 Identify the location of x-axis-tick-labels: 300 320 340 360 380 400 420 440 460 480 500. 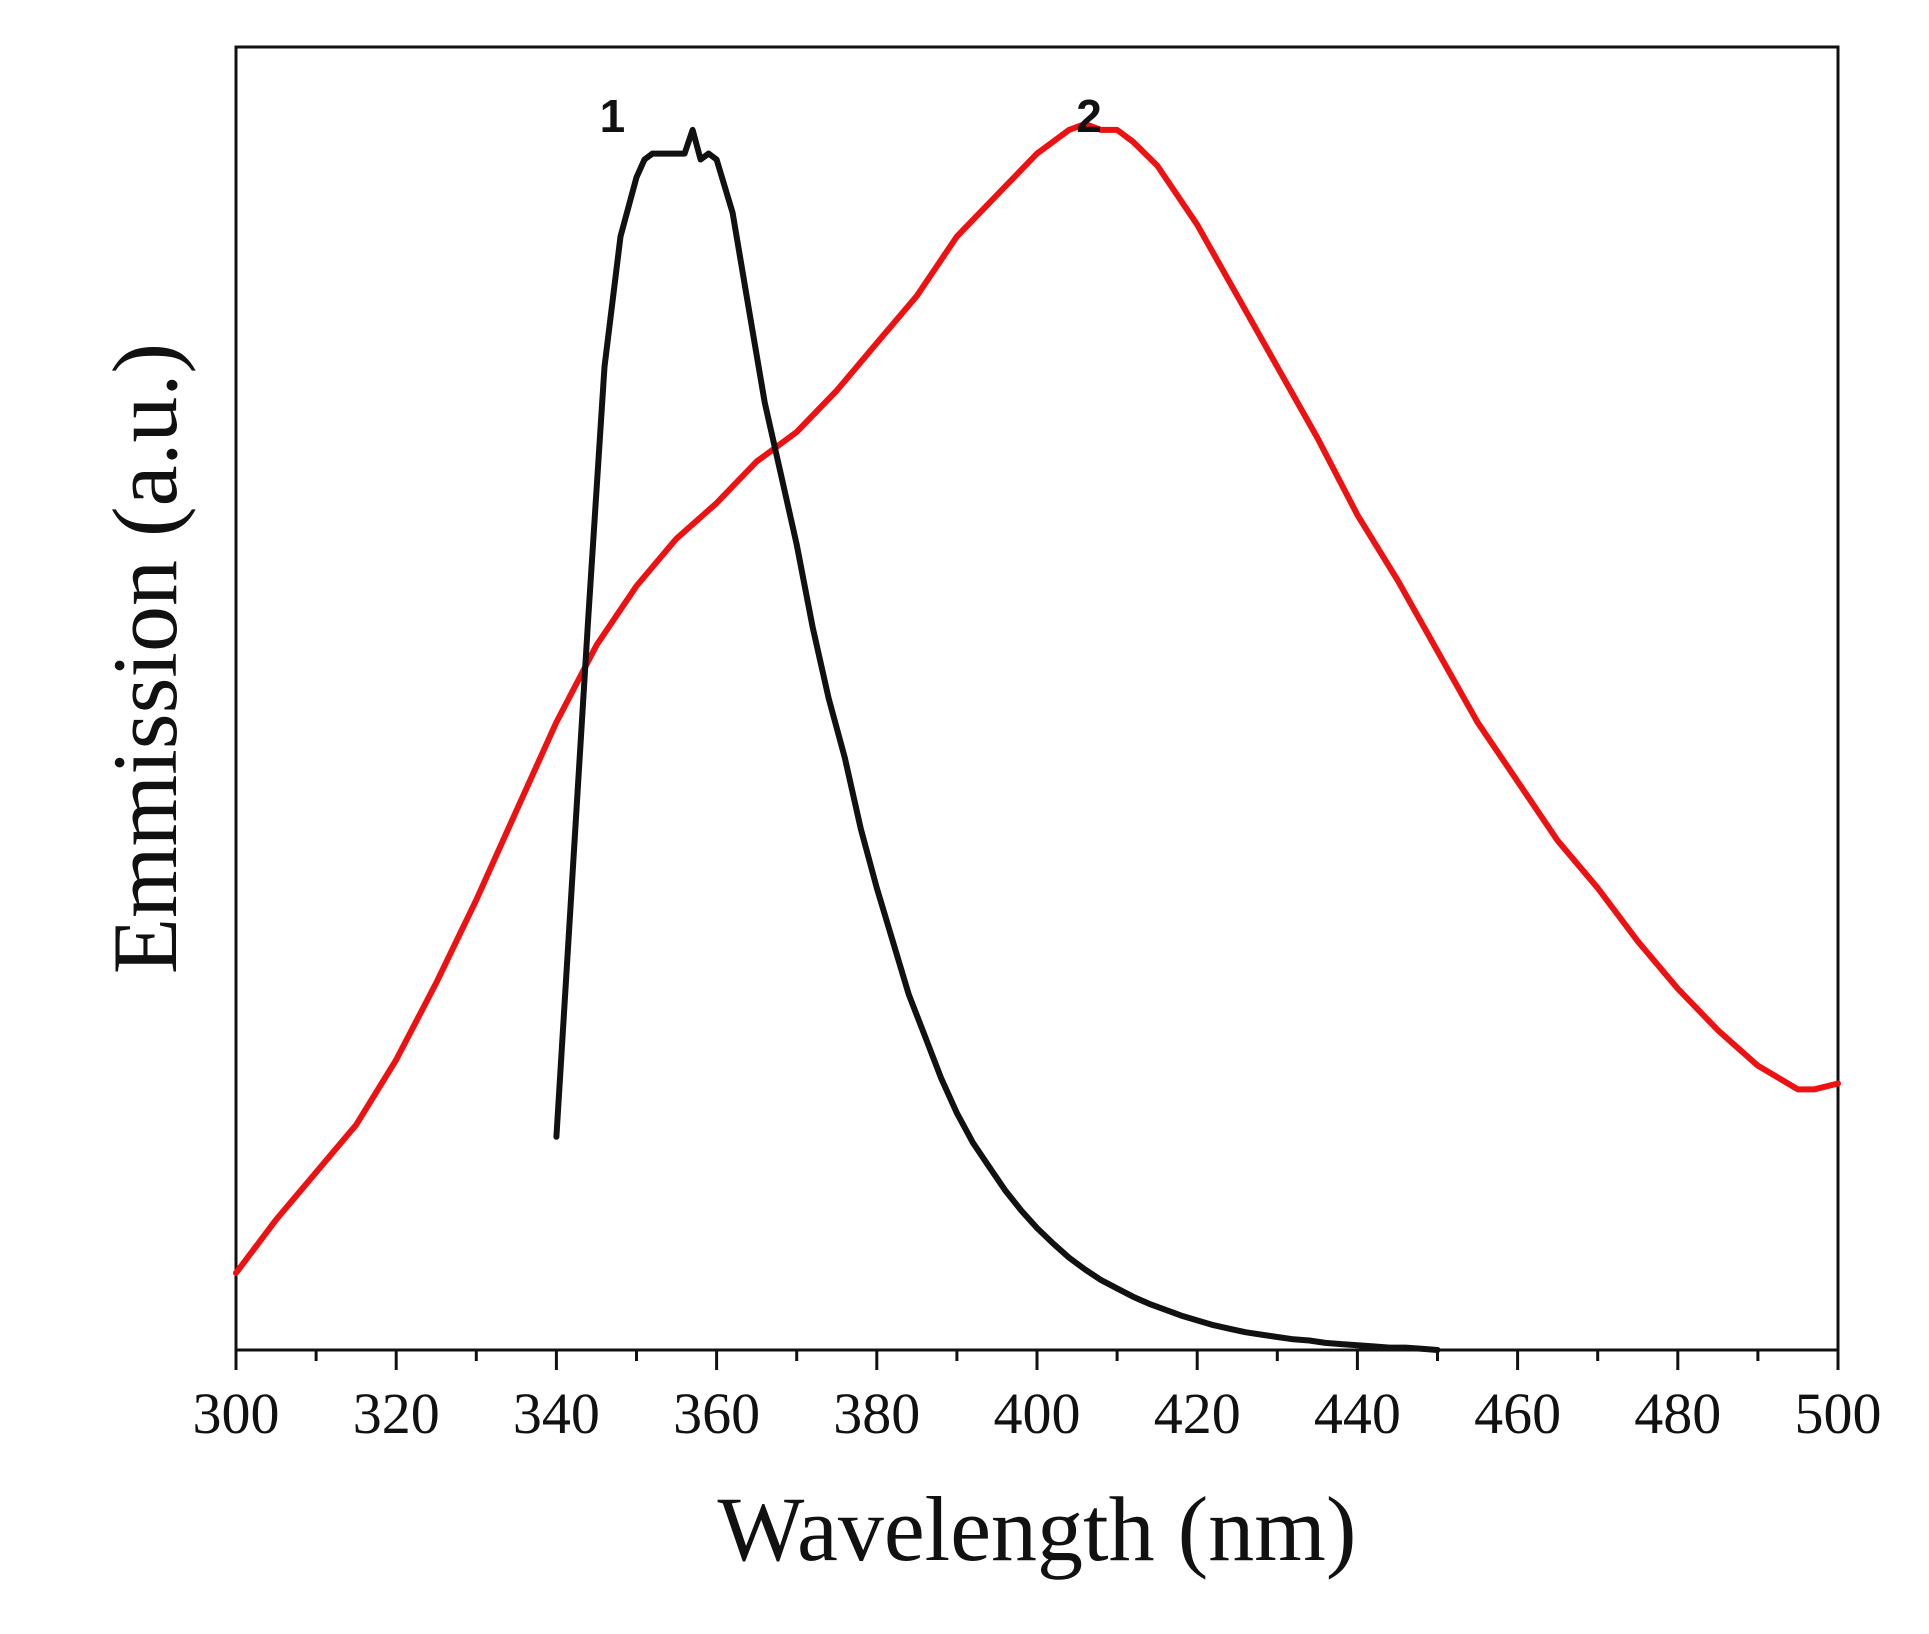
(1037, 1413).